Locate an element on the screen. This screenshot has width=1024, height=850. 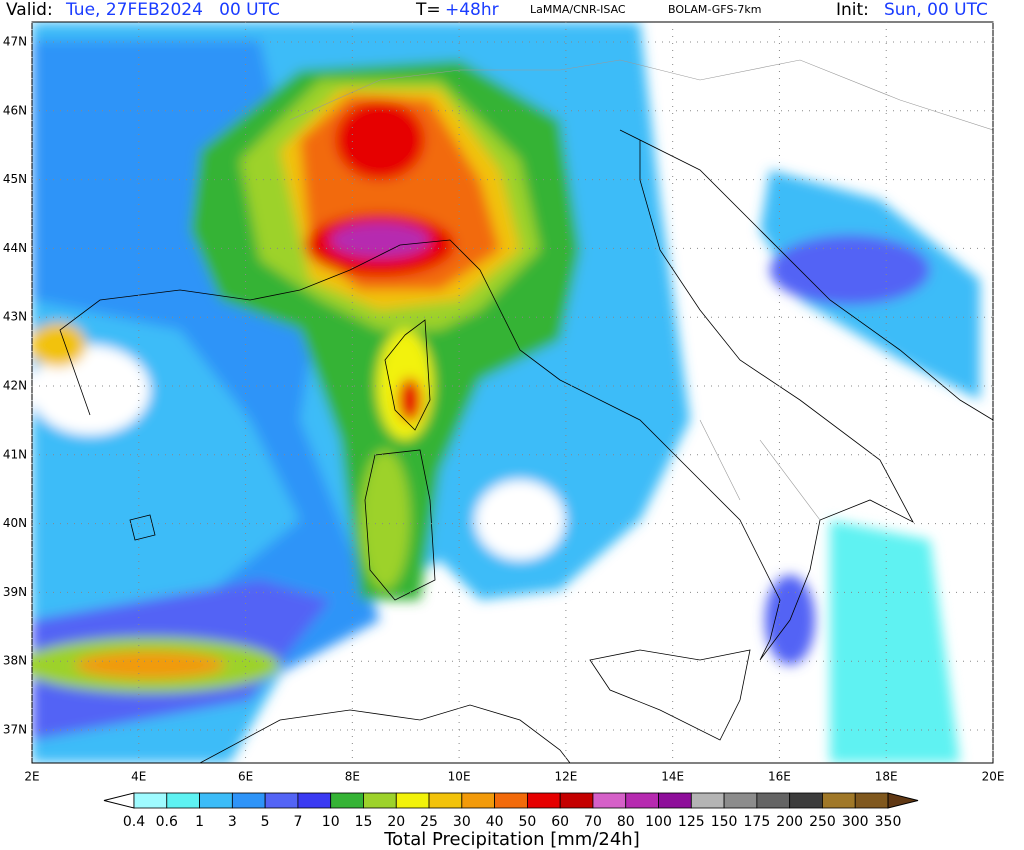
lat-label: 37N is located at coordinates (15, 730).